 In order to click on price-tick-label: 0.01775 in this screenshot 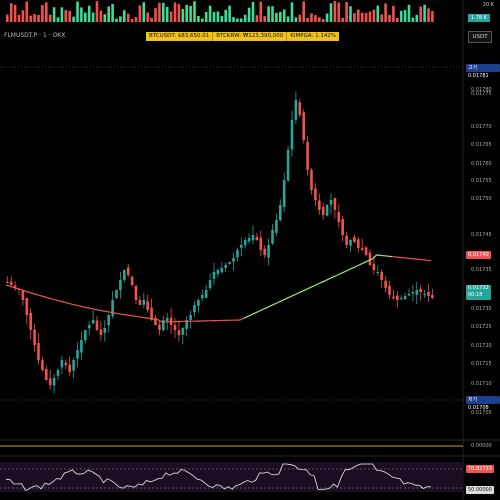, I will do `click(481, 94)`.